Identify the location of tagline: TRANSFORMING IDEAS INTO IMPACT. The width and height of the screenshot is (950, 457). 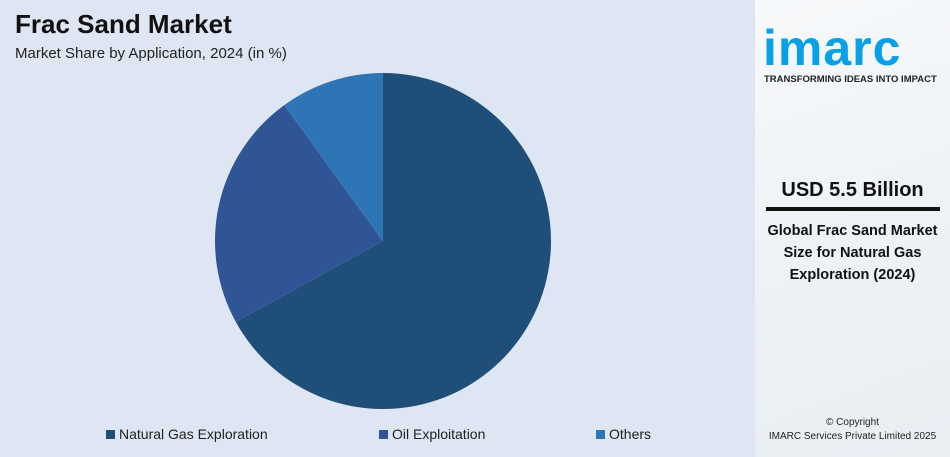
(850, 79).